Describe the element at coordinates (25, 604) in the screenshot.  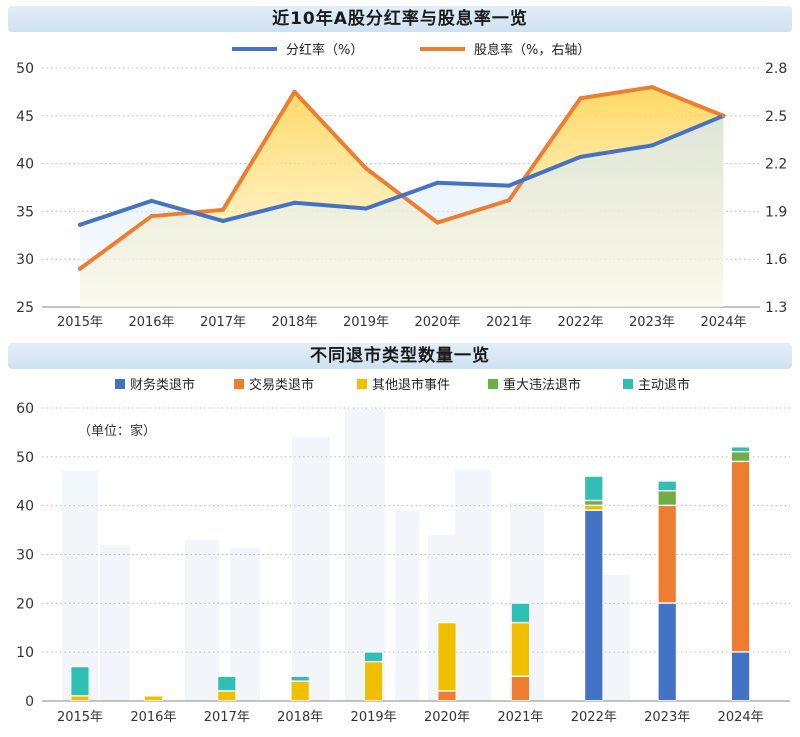
I see `y-tick-label: 20` at that location.